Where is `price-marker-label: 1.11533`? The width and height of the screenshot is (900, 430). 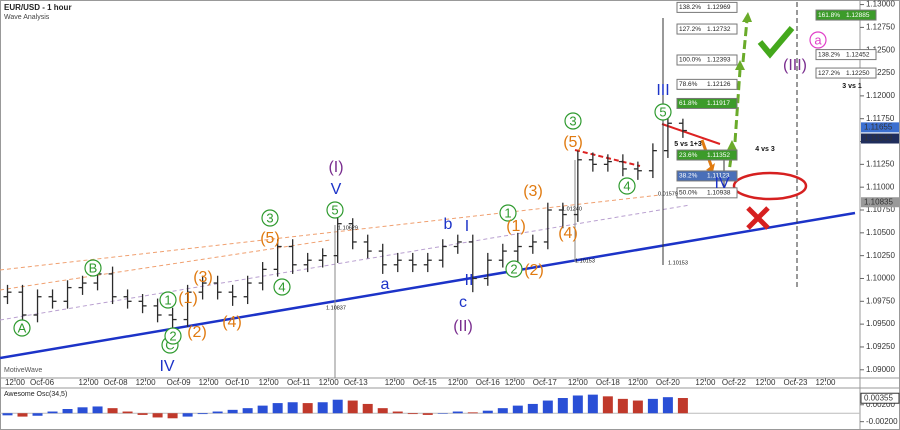
price-marker-label: 1.11533 is located at coordinates (878, 138).